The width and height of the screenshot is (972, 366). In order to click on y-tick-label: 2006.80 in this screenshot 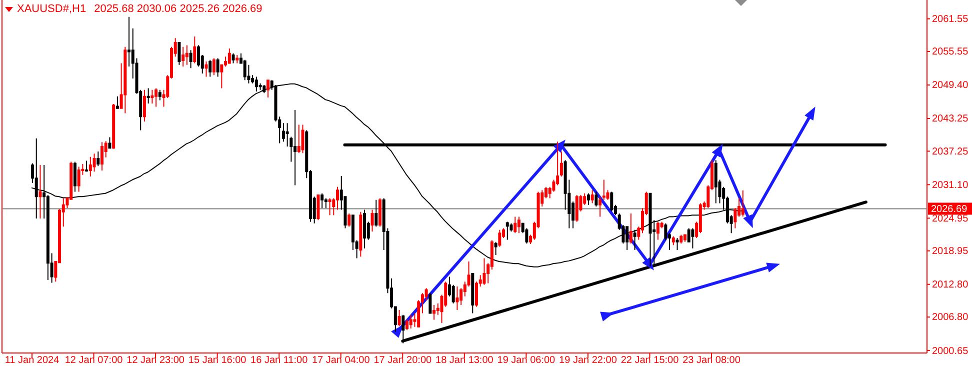, I will do `click(950, 318)`.